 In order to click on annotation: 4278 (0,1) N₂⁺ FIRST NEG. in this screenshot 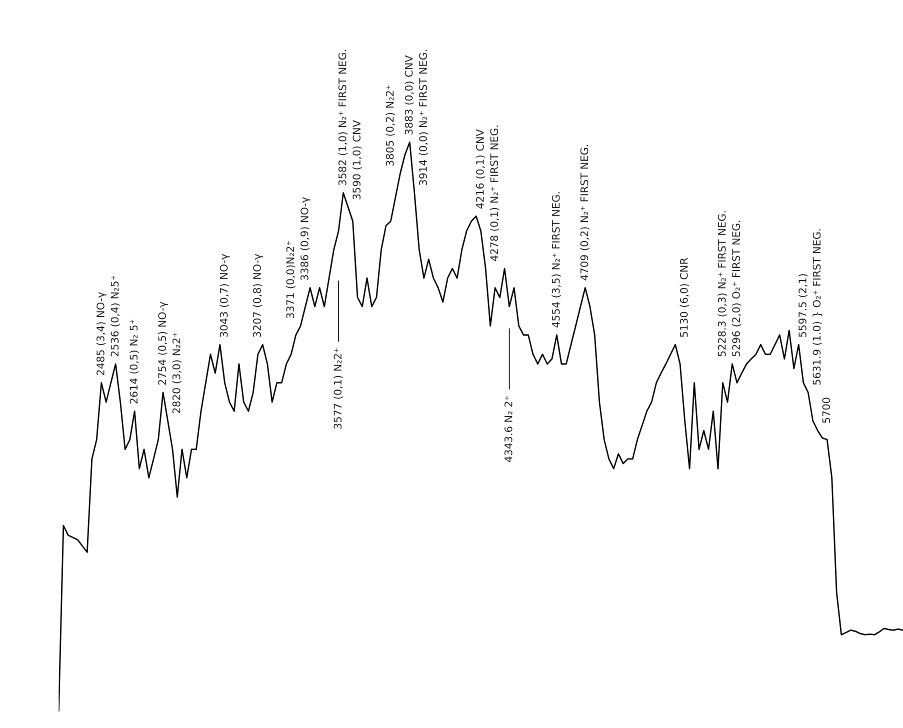, I will do `click(495, 193)`.